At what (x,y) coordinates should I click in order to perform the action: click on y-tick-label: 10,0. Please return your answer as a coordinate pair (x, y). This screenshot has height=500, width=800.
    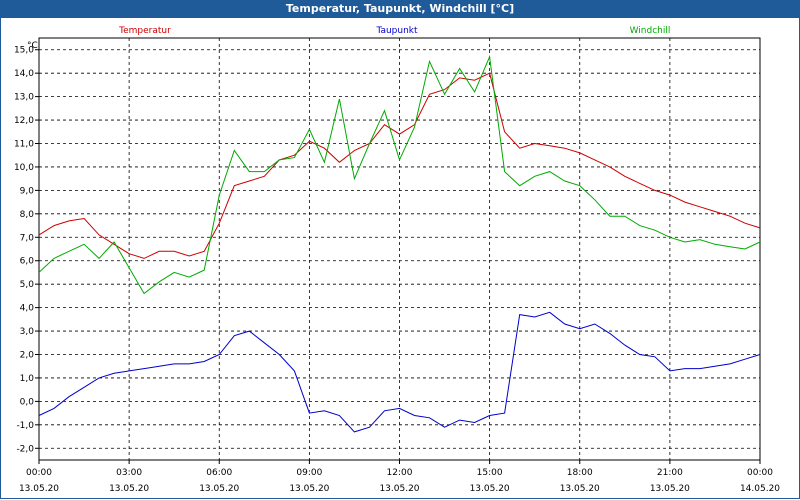
    Looking at the image, I should click on (24, 168).